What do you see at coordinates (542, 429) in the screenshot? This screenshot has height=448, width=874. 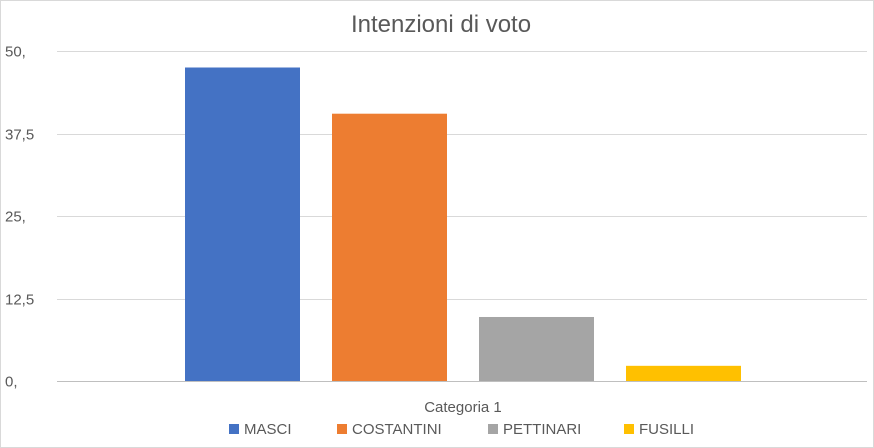 I see `legend-label-pettinari: PETTINARI` at bounding box center [542, 429].